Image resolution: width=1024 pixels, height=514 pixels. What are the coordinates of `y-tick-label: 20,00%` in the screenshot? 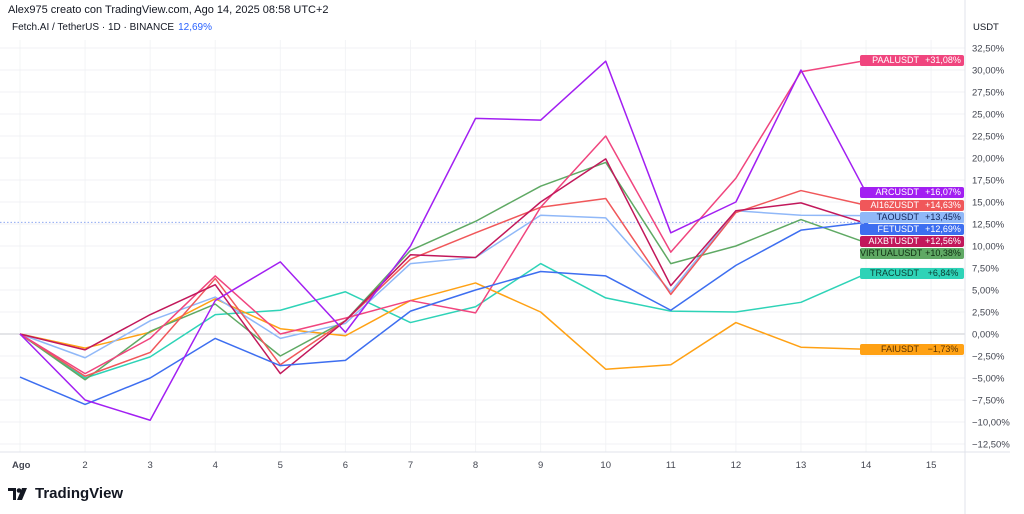 It's located at (988, 159).